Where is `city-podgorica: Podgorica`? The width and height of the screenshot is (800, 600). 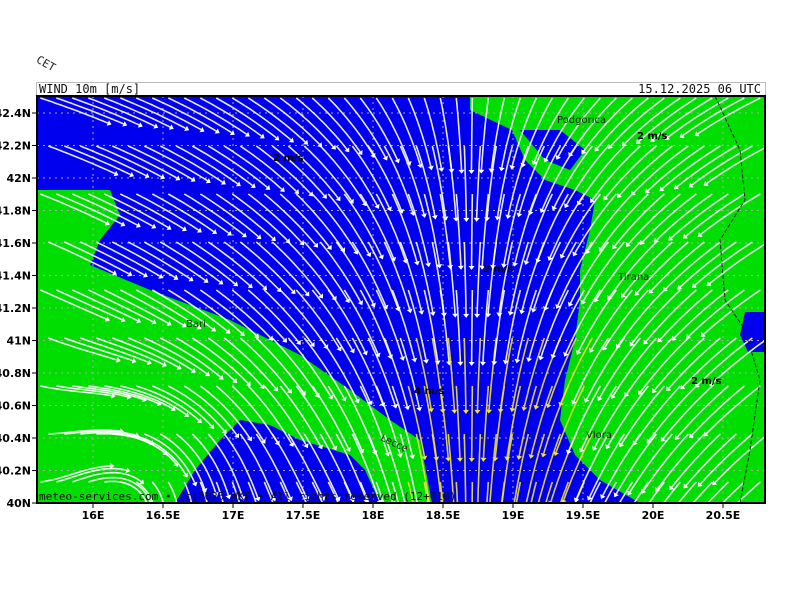 city-podgorica: Podgorica is located at coordinates (581, 120).